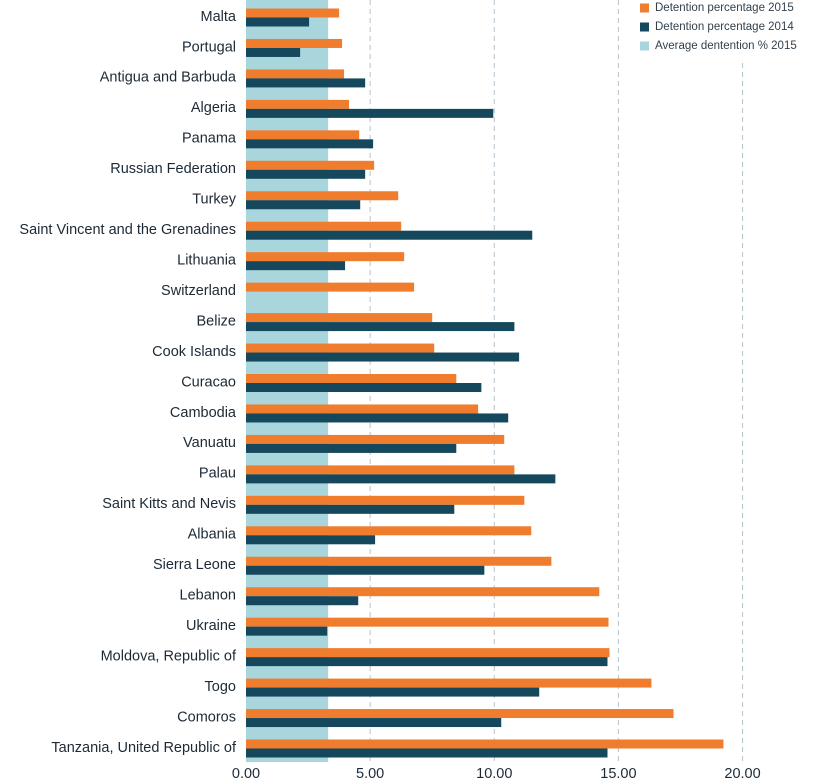 The height and width of the screenshot is (780, 824). Describe the element at coordinates (194, 352) in the screenshot. I see `y-tick-label: Cook Islands` at that location.